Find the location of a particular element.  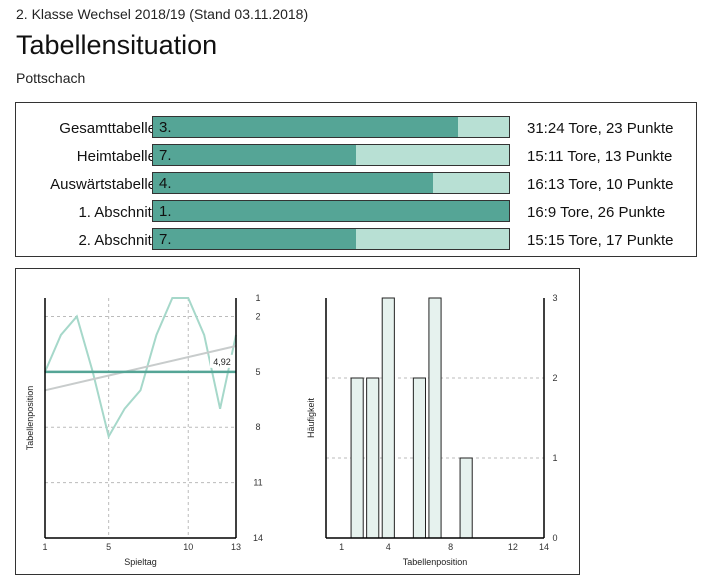

row-label: Auswärtstabelle is located at coordinates (103, 184).